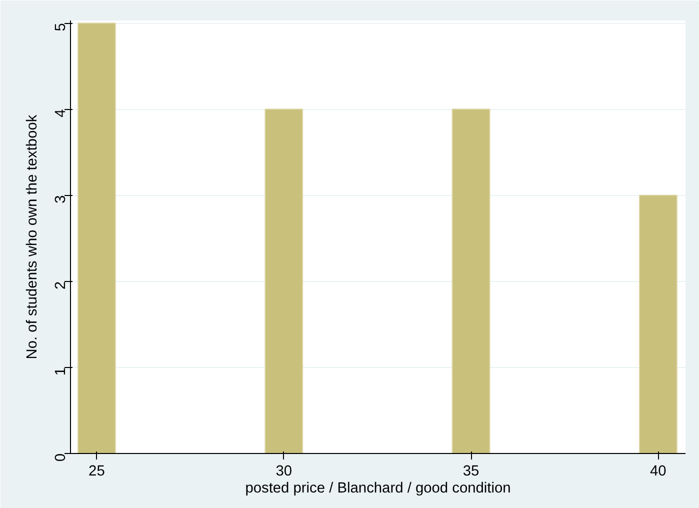 The image size is (699, 508). I want to click on y-tick-label: 2, so click(61, 285).